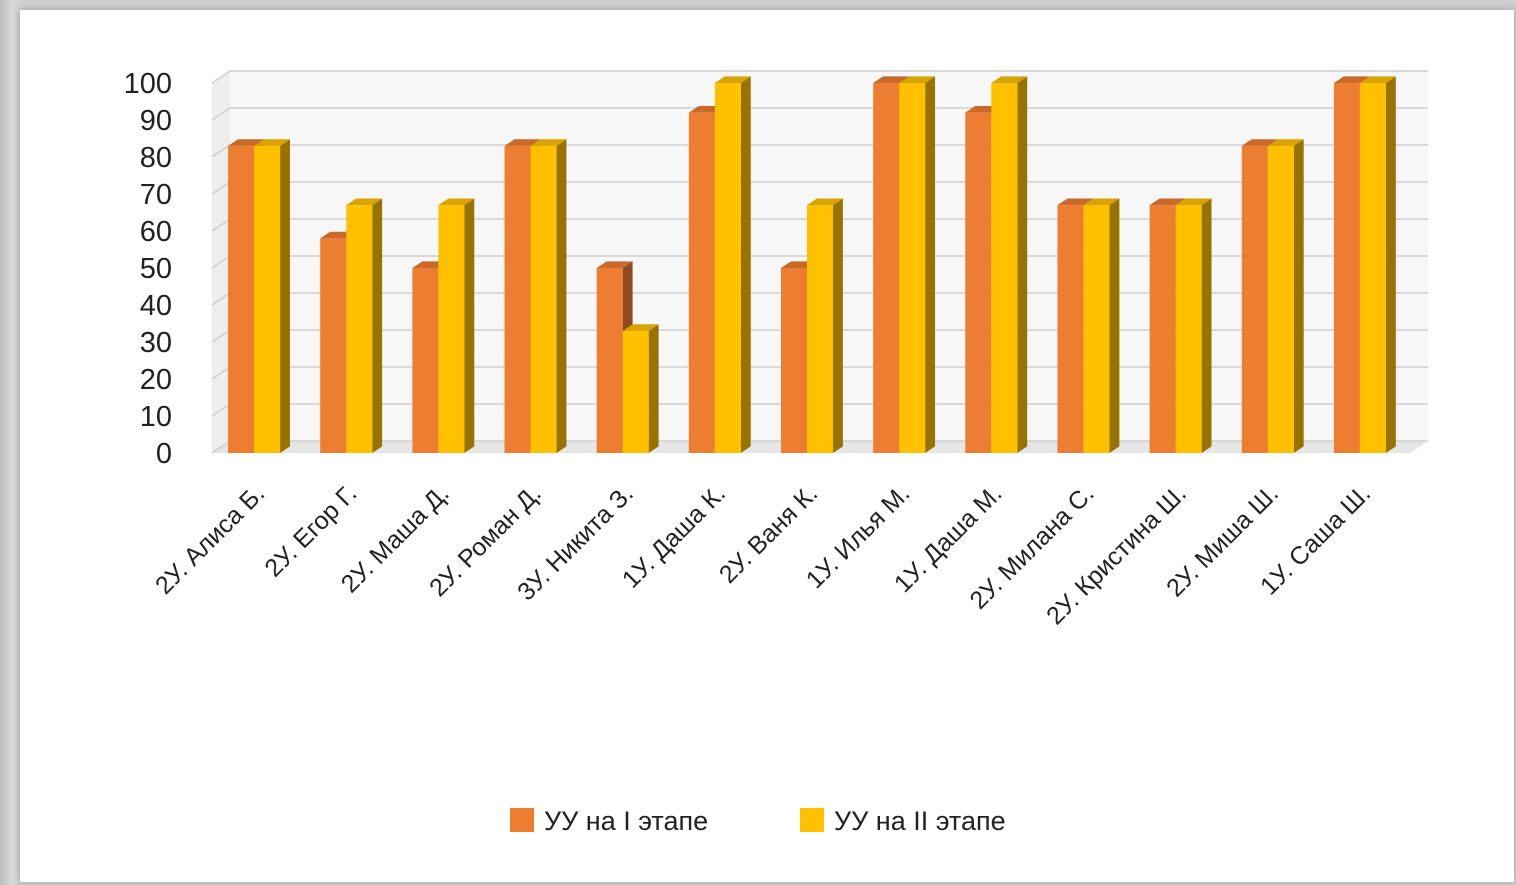 The height and width of the screenshot is (885, 1516). Describe the element at coordinates (148, 84) in the screenshot. I see `y-tick-label: 100` at that location.